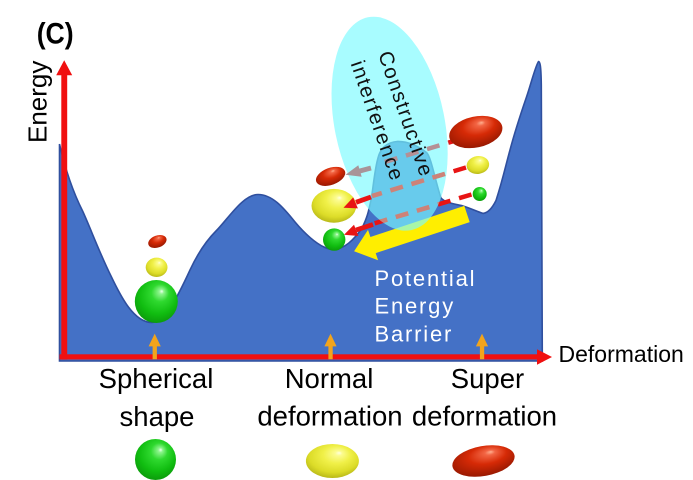  What do you see at coordinates (55, 34) in the screenshot?
I see `svg-text: (C)` at bounding box center [55, 34].